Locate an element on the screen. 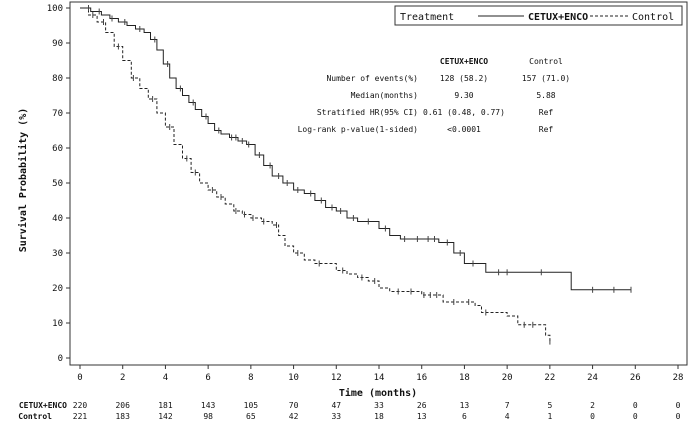  y-tick-label: 90 is located at coordinates (57, 44).